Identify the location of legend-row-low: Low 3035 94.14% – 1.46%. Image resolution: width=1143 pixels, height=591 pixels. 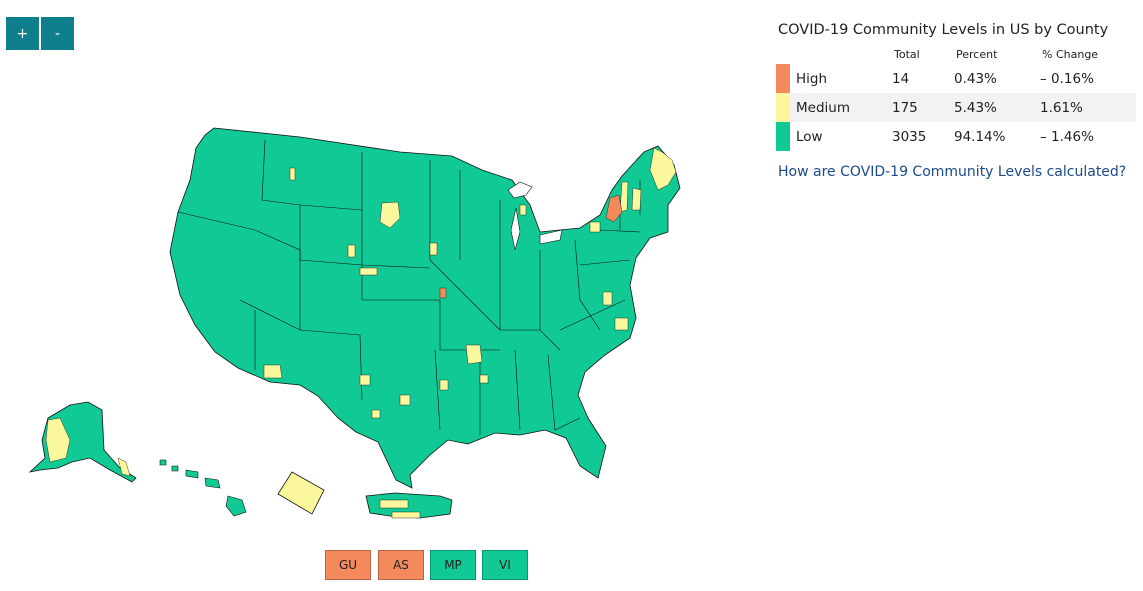
(956, 136).